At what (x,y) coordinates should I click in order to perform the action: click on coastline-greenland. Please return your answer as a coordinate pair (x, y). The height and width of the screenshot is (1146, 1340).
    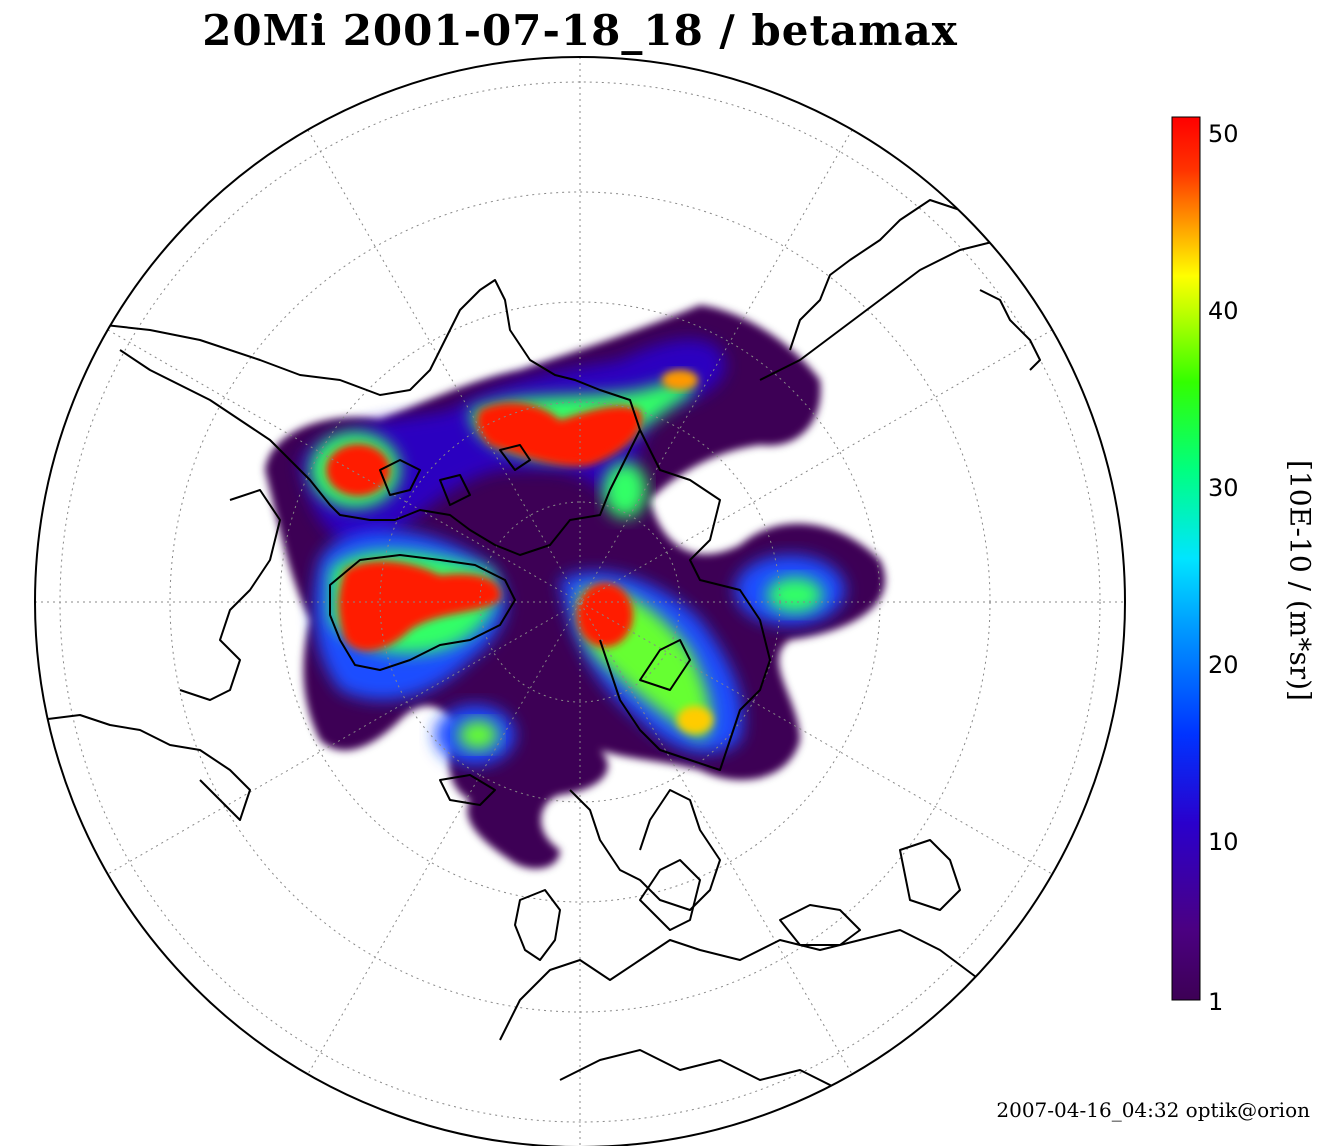
    Looking at the image, I should click on (422, 612).